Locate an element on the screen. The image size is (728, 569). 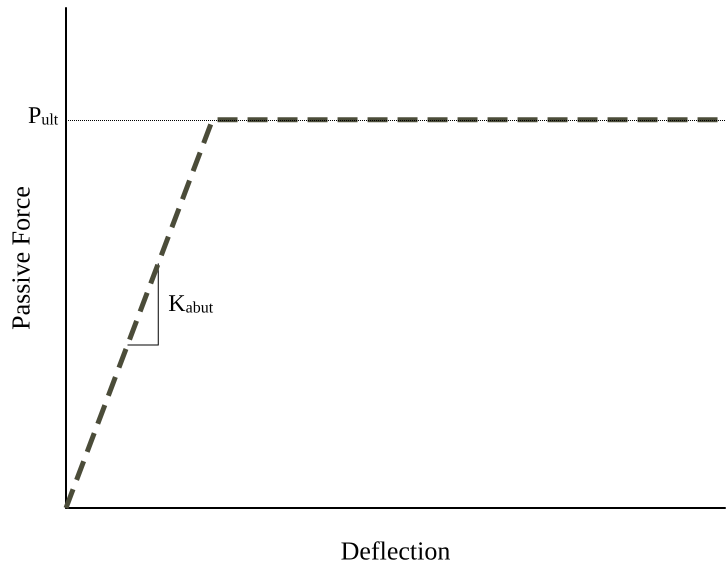
ref-line-label: Pult is located at coordinates (43, 115).